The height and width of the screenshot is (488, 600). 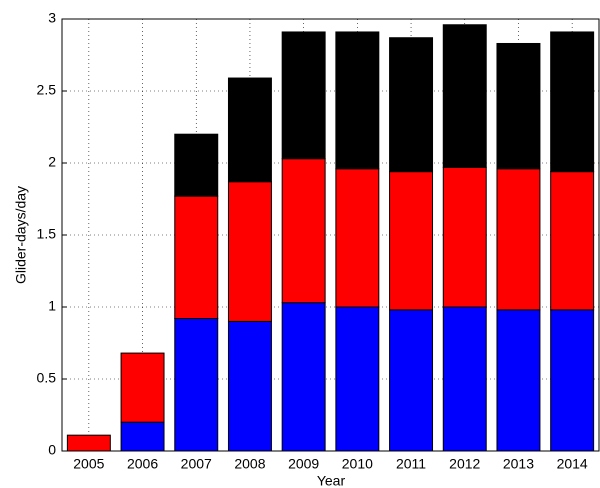 What do you see at coordinates (52, 18) in the screenshot?
I see `y-tick-label: 3` at bounding box center [52, 18].